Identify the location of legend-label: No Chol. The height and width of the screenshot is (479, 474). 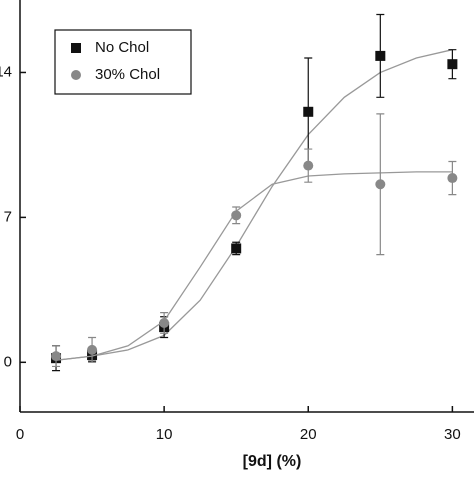
(122, 47).